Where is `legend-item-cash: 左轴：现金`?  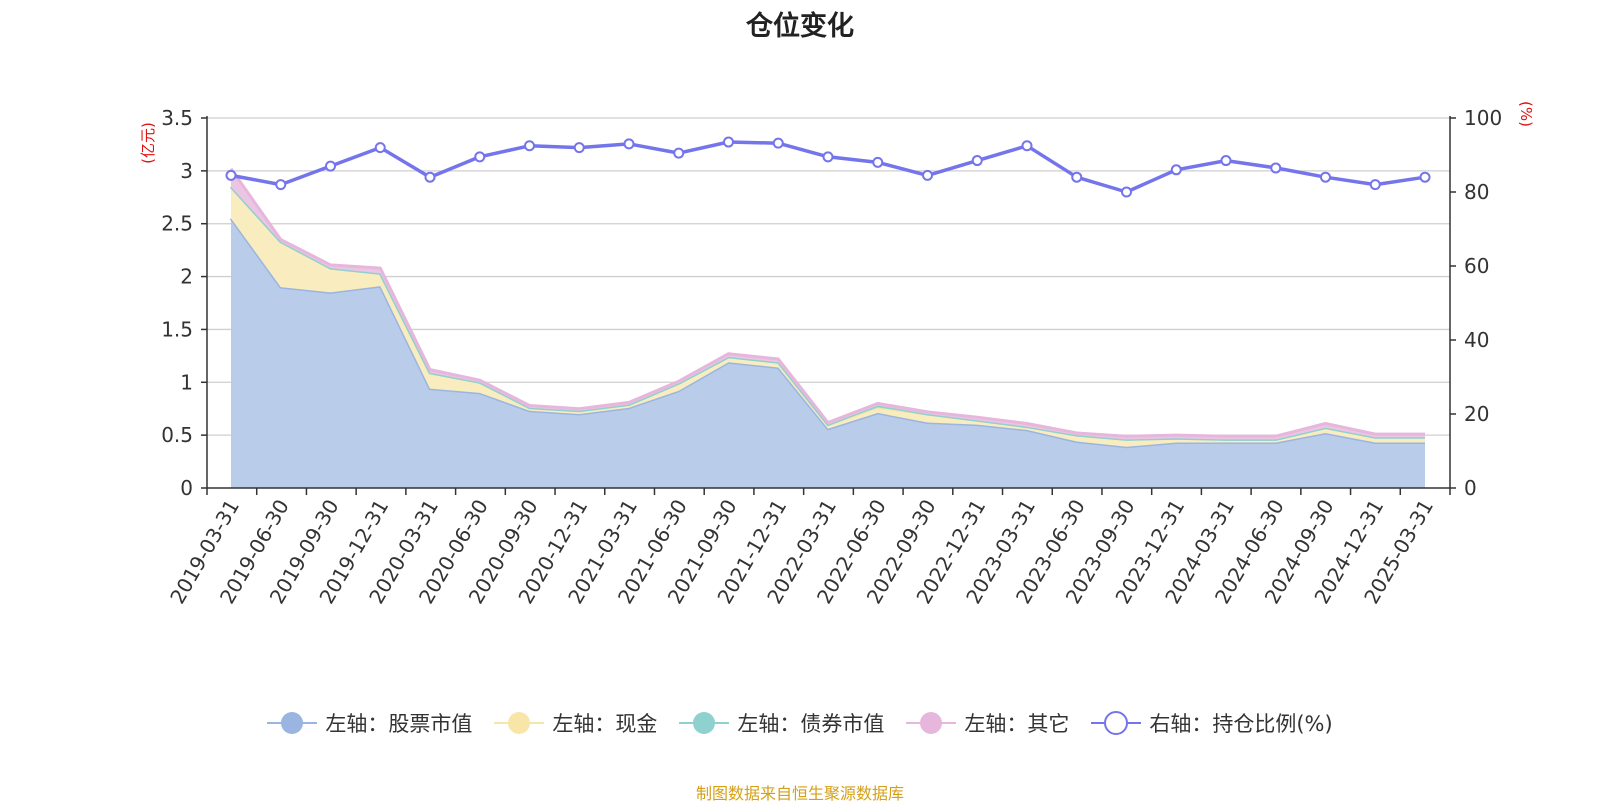
legend-item-cash: 左轴：现金 is located at coordinates (575, 723).